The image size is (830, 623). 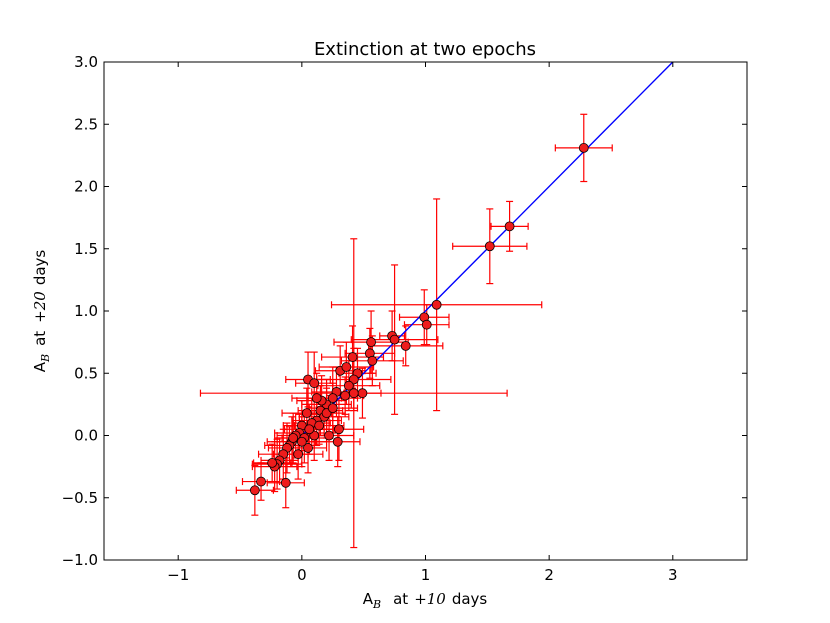 What do you see at coordinates (86, 311) in the screenshot?
I see `y-tick-label: 1.0` at bounding box center [86, 311].